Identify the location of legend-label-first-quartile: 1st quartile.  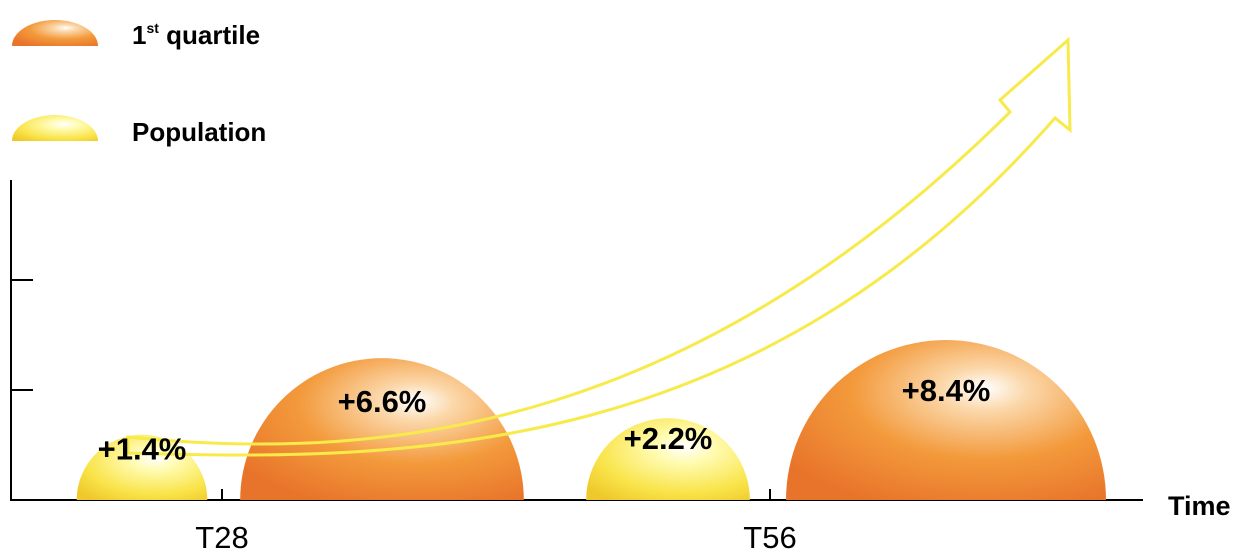
(196, 35).